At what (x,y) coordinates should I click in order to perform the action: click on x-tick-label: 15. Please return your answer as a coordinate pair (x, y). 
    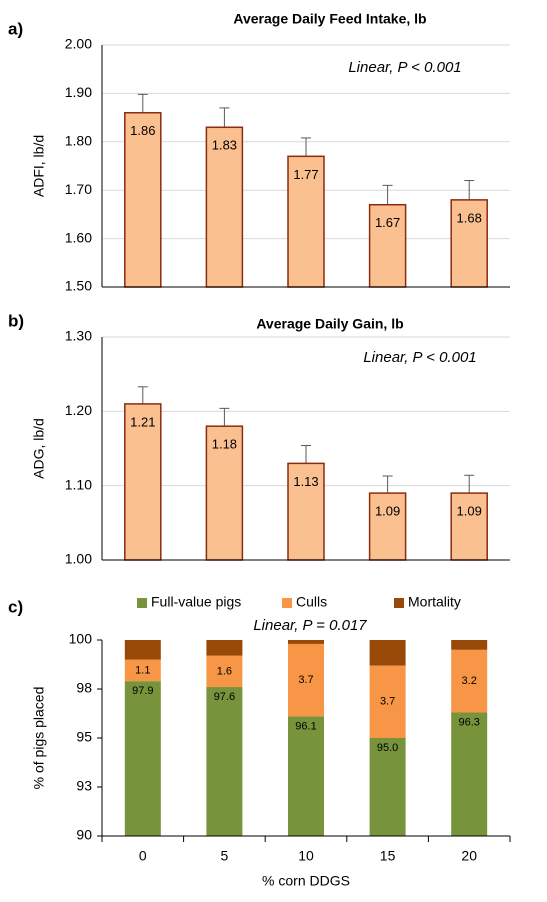
    Looking at the image, I should click on (388, 856).